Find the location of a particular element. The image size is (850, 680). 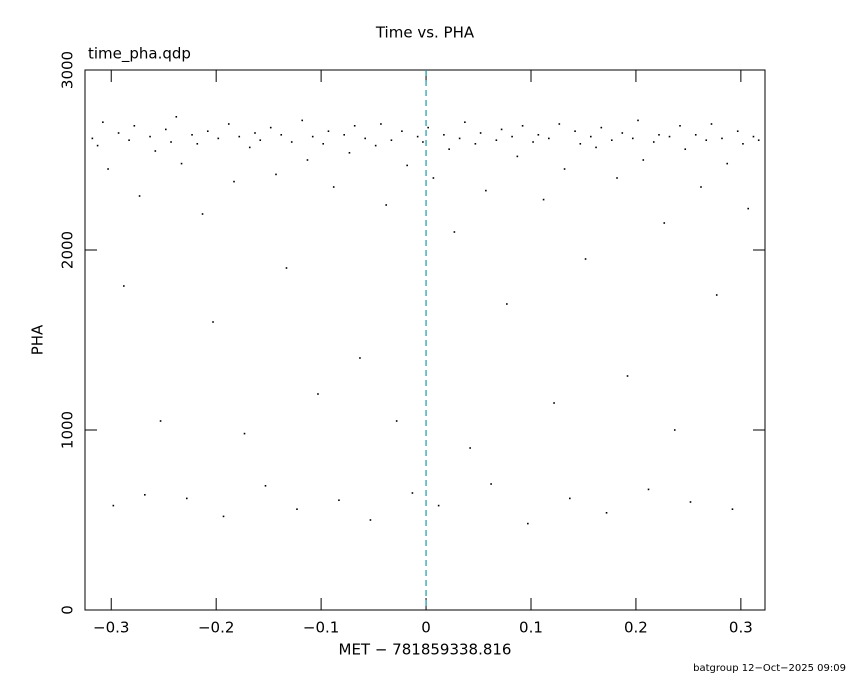

y-axis-label: PHA is located at coordinates (38, 339).